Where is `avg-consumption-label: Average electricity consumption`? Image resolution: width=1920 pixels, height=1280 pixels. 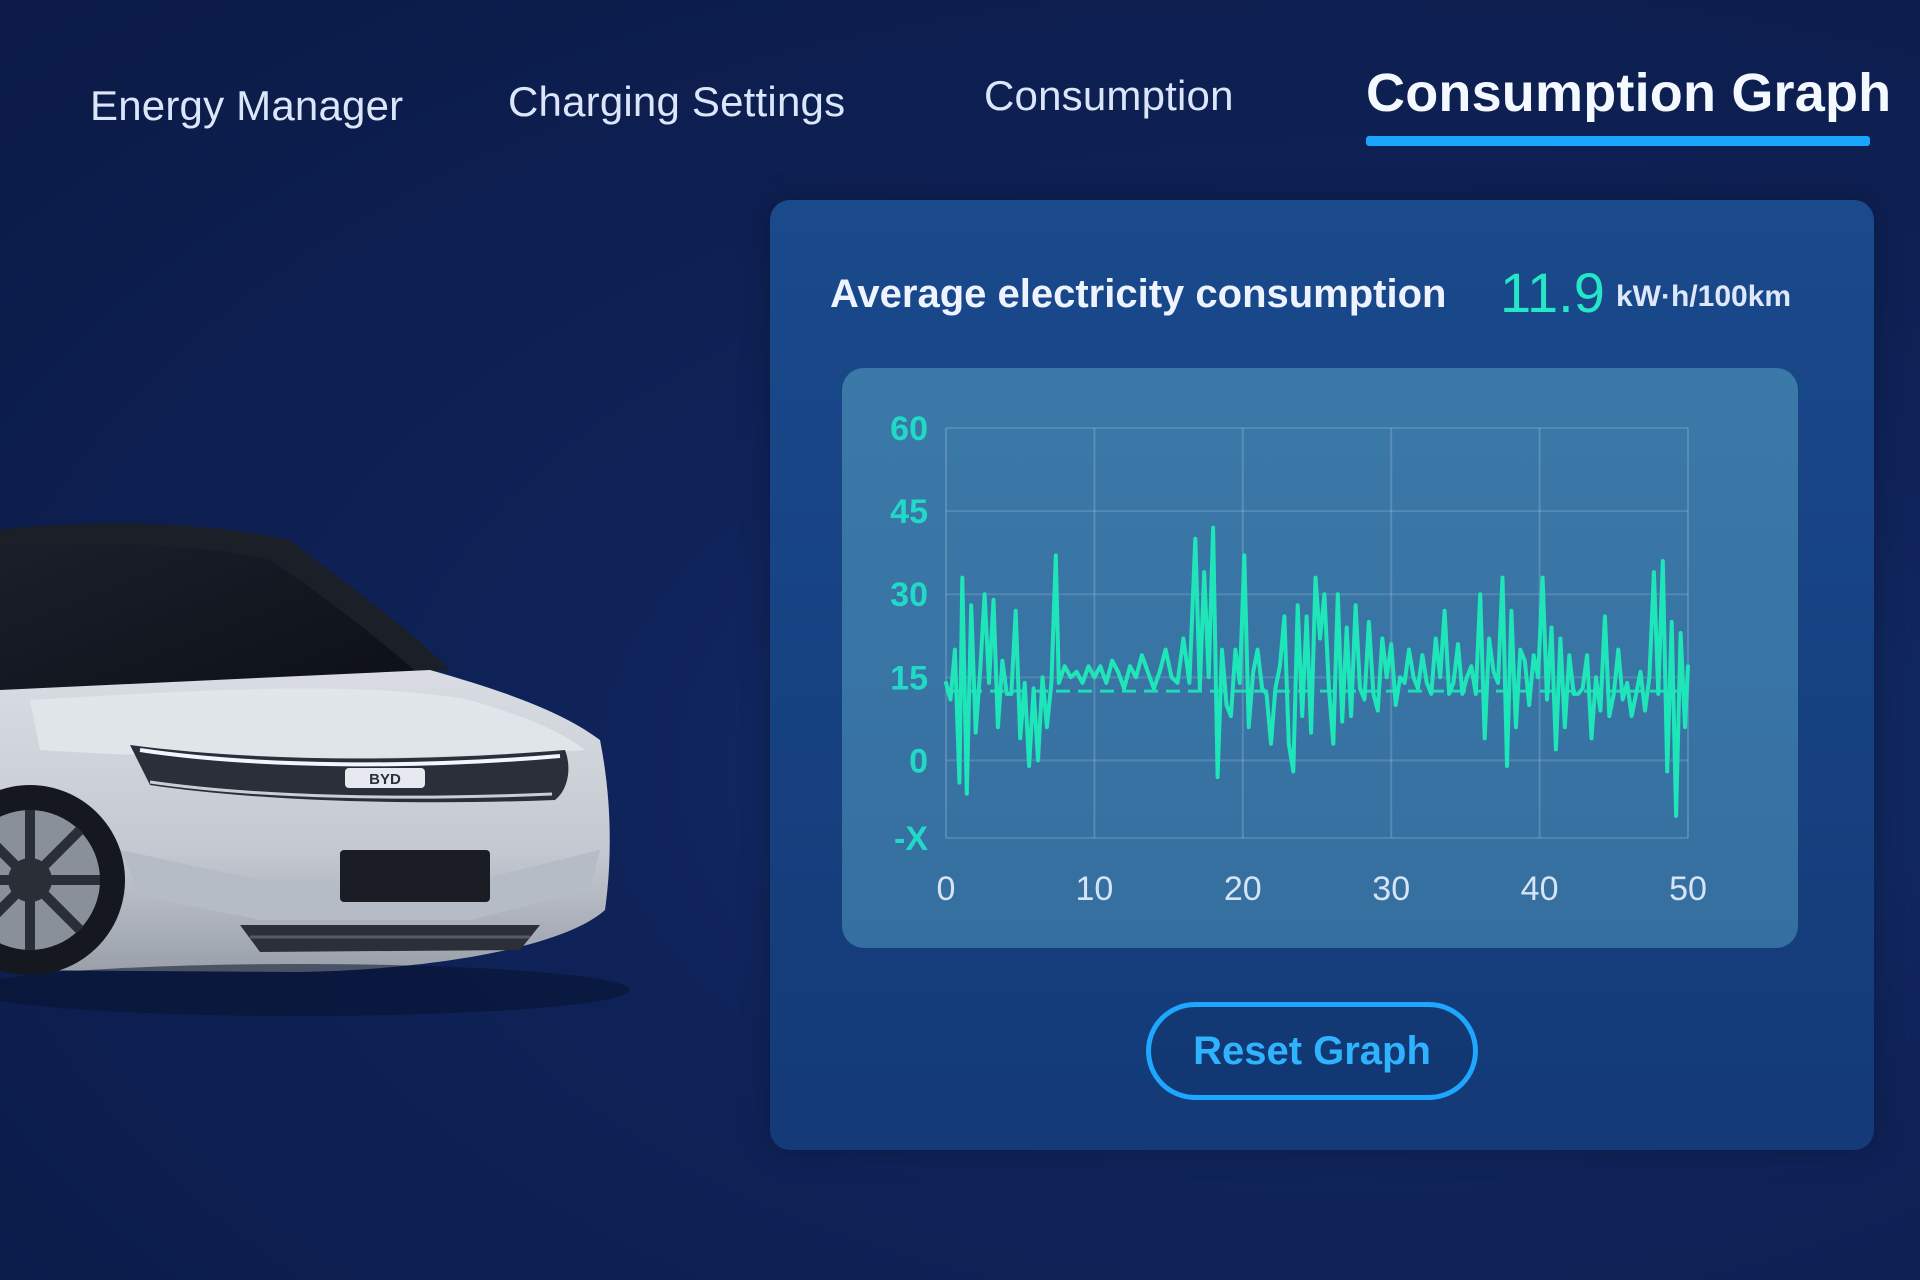 avg-consumption-label: Average electricity consumption is located at coordinates (1138, 294).